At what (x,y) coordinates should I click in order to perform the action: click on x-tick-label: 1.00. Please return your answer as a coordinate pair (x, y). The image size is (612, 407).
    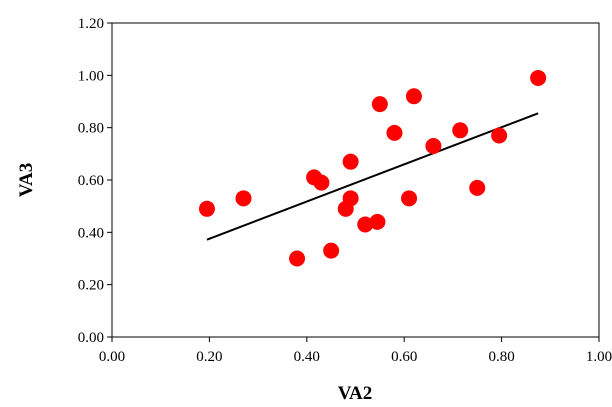
    Looking at the image, I should click on (599, 357).